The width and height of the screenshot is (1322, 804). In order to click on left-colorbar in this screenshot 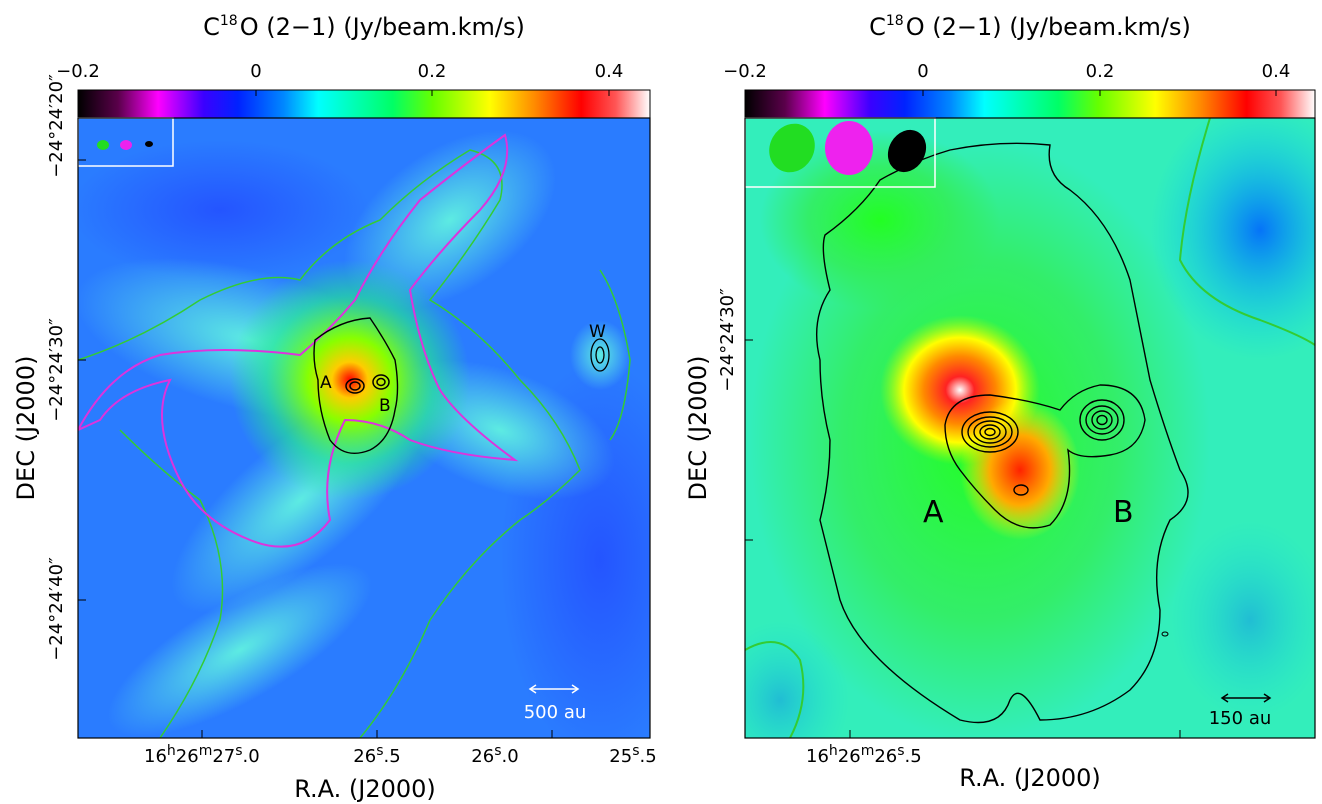, I will do `click(364, 104)`.